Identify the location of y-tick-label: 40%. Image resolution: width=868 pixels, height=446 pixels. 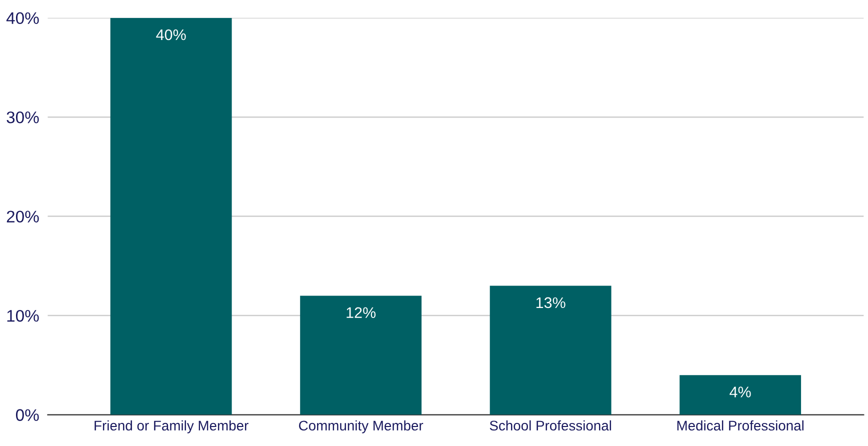
(22, 18).